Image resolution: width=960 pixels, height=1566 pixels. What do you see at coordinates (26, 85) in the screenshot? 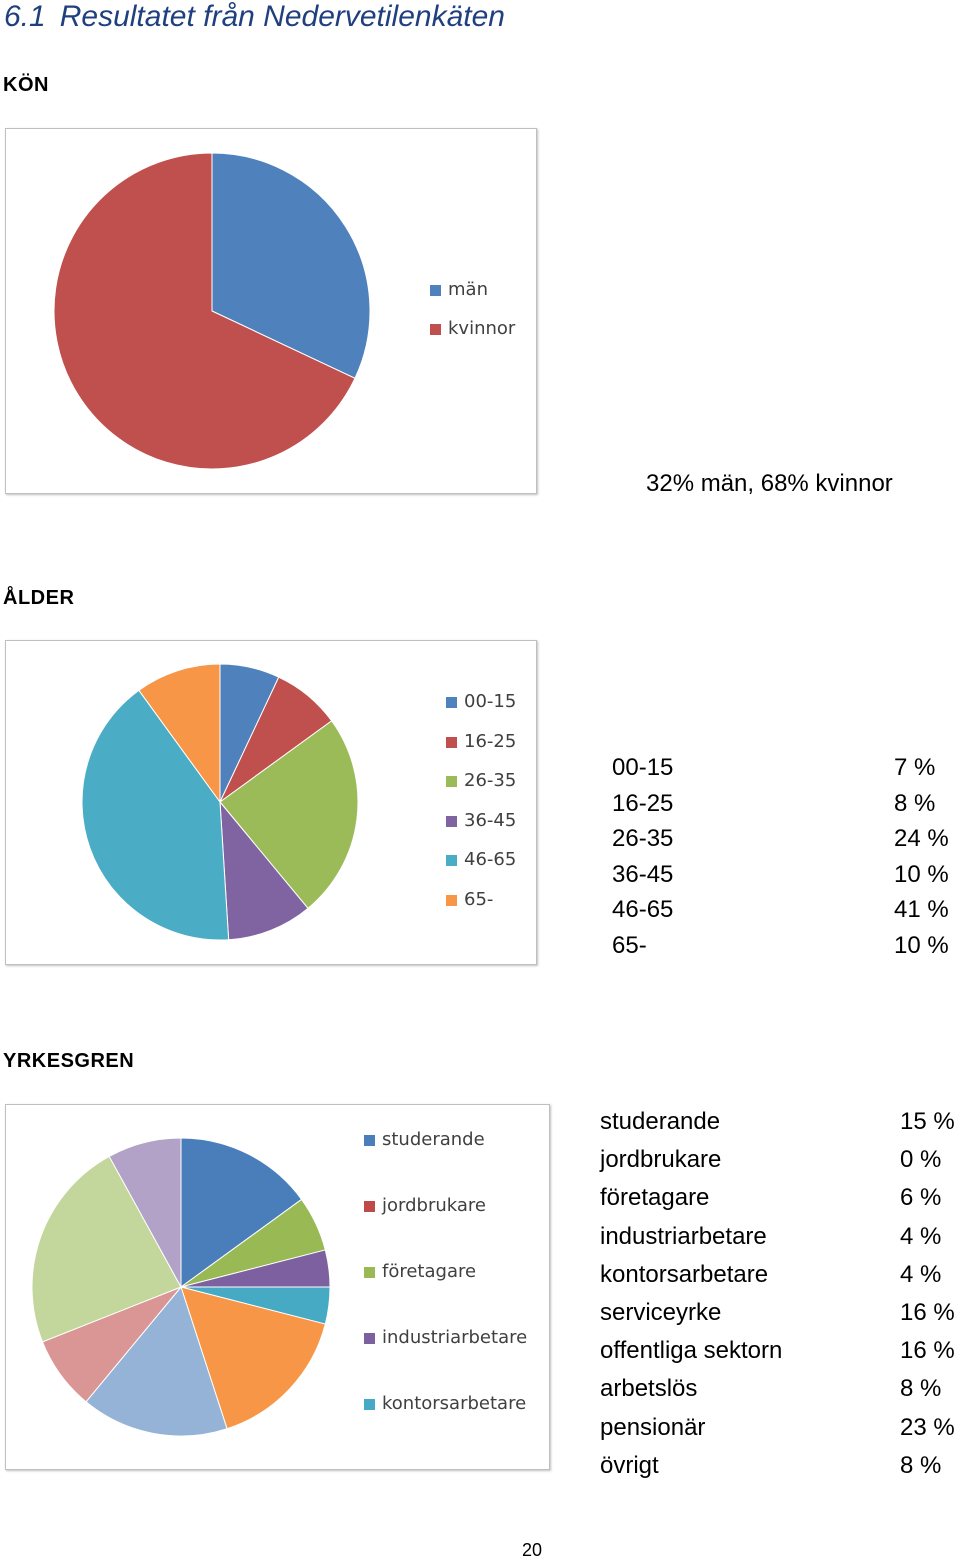
I see `section-kon-title: KÖN` at bounding box center [26, 85].